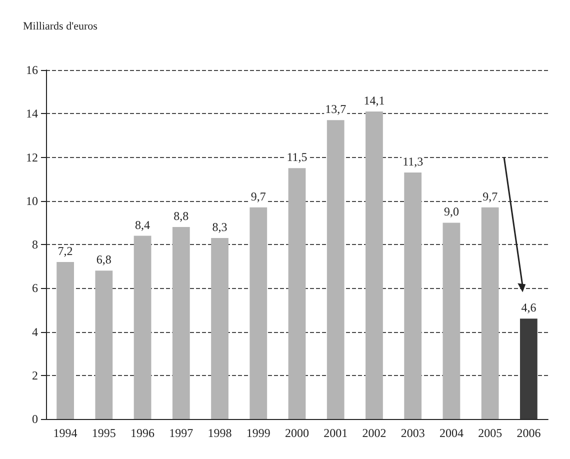 The width and height of the screenshot is (570, 459). What do you see at coordinates (181, 216) in the screenshot?
I see `data-label: 8,8` at bounding box center [181, 216].